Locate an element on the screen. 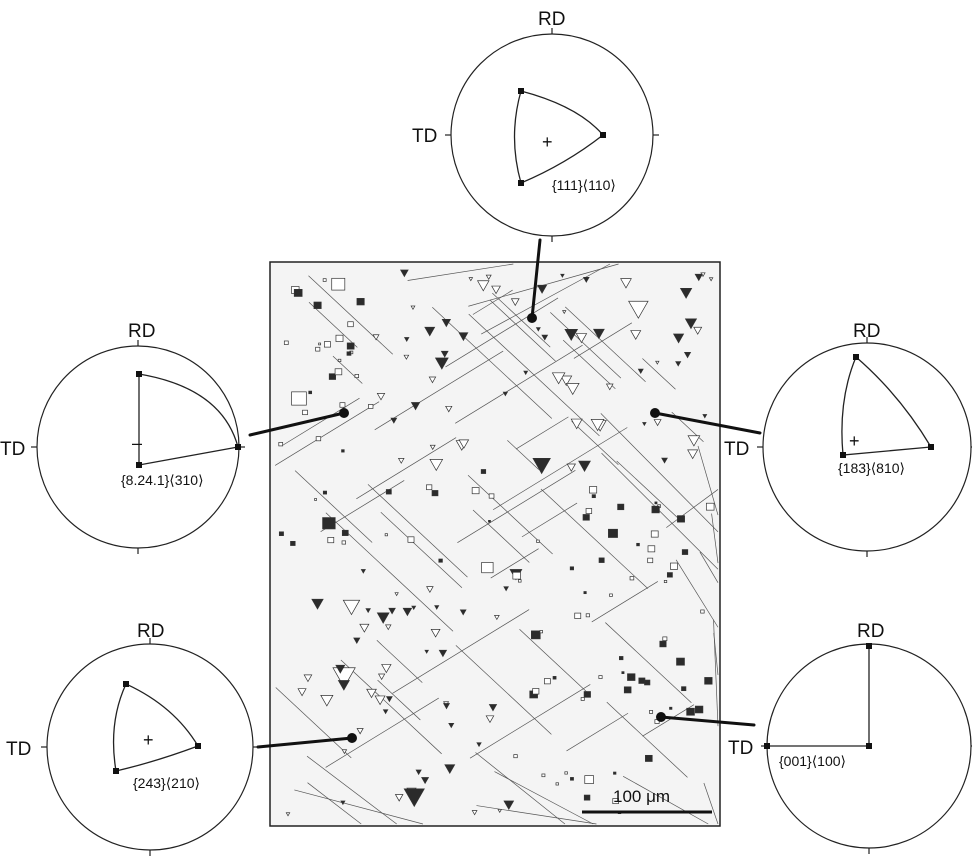  center-mark: – is located at coordinates (137, 443).